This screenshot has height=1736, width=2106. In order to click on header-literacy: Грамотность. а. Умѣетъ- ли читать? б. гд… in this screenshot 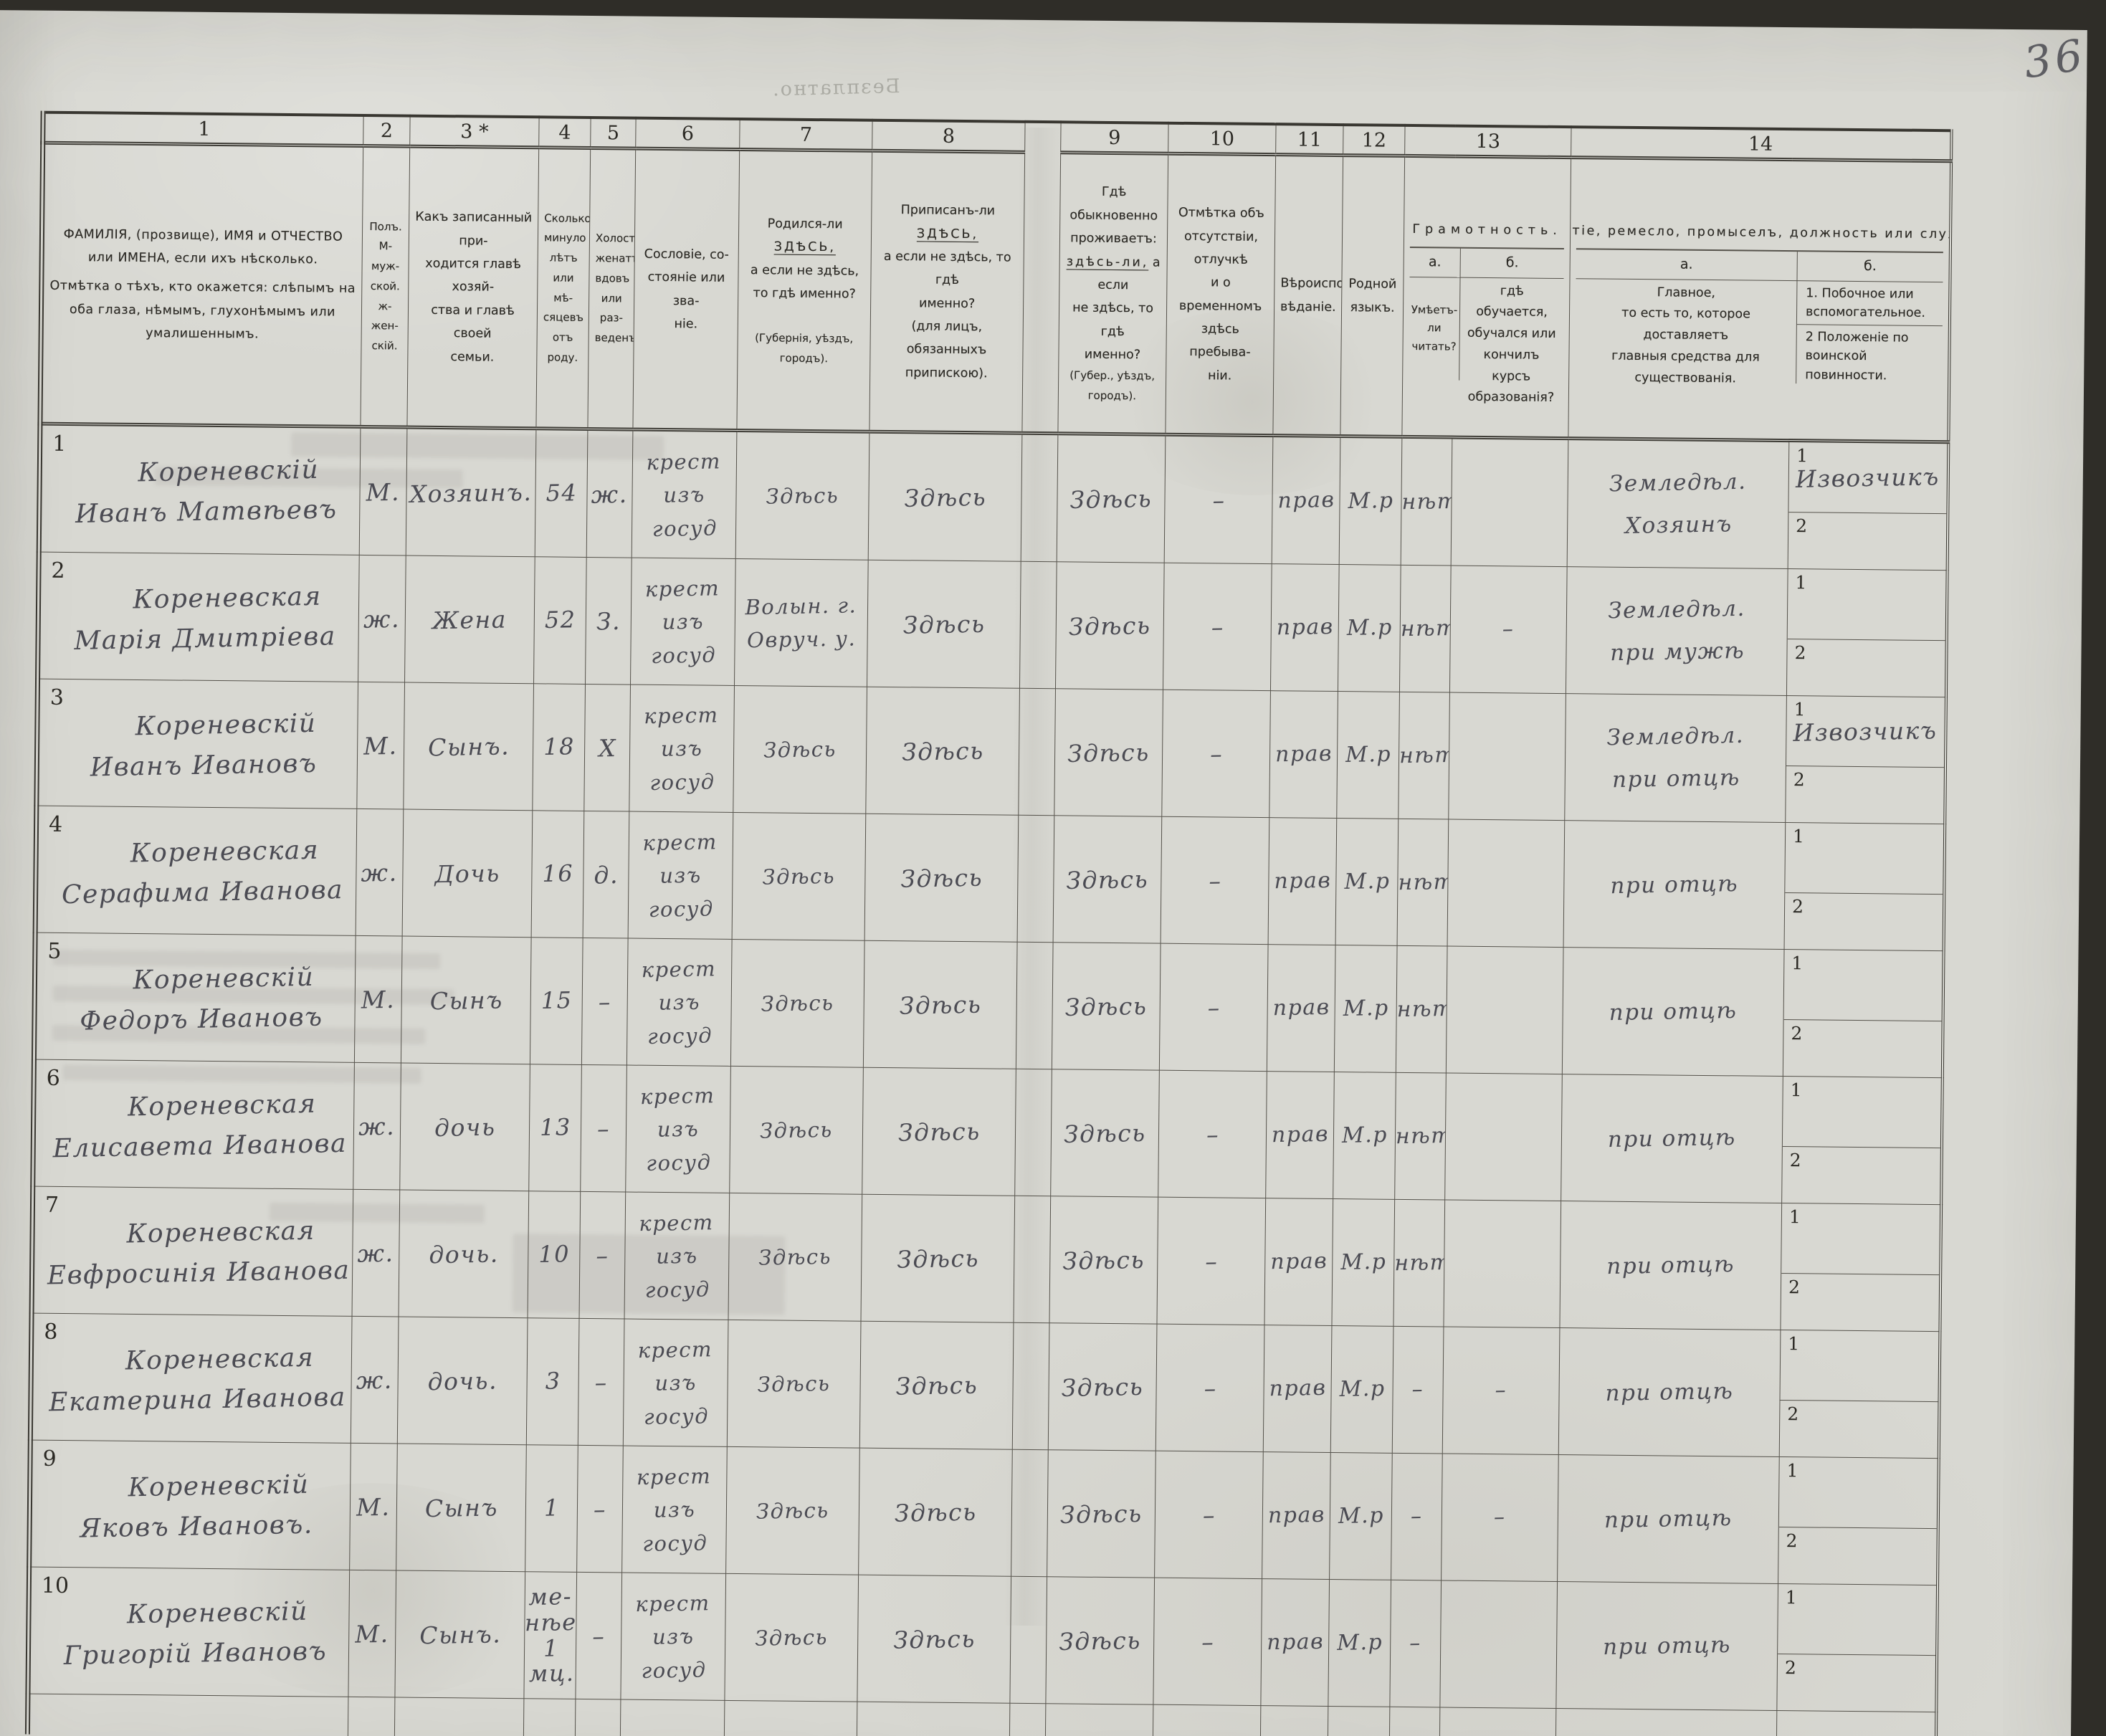, I will do `click(1486, 297)`.